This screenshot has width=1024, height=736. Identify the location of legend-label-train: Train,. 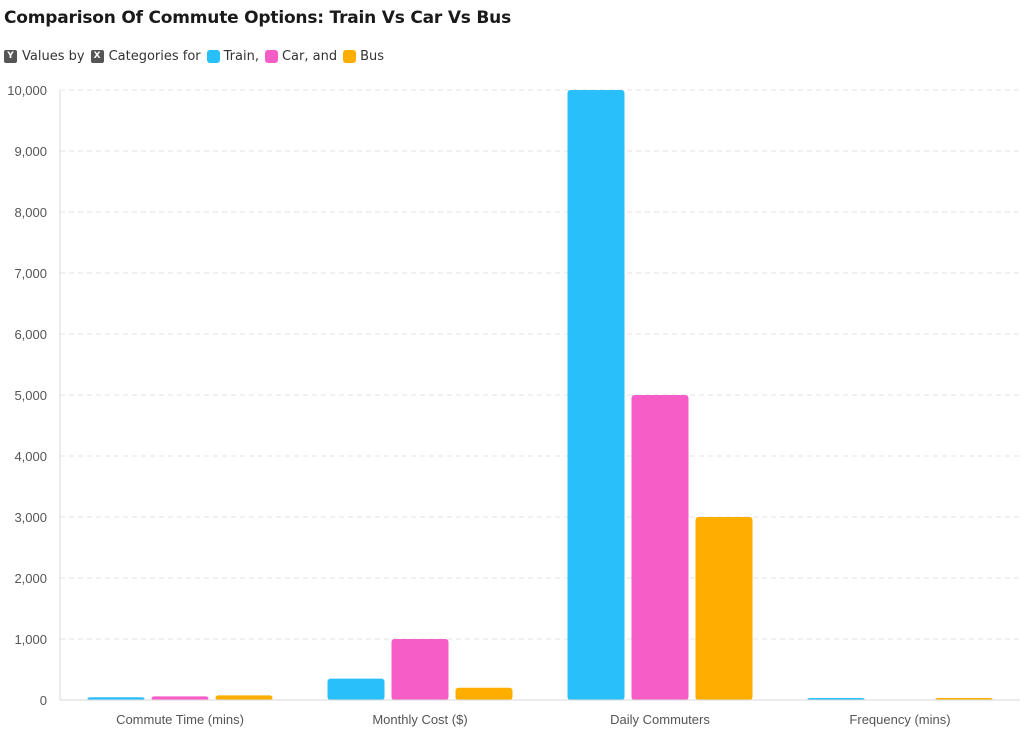
(241, 56).